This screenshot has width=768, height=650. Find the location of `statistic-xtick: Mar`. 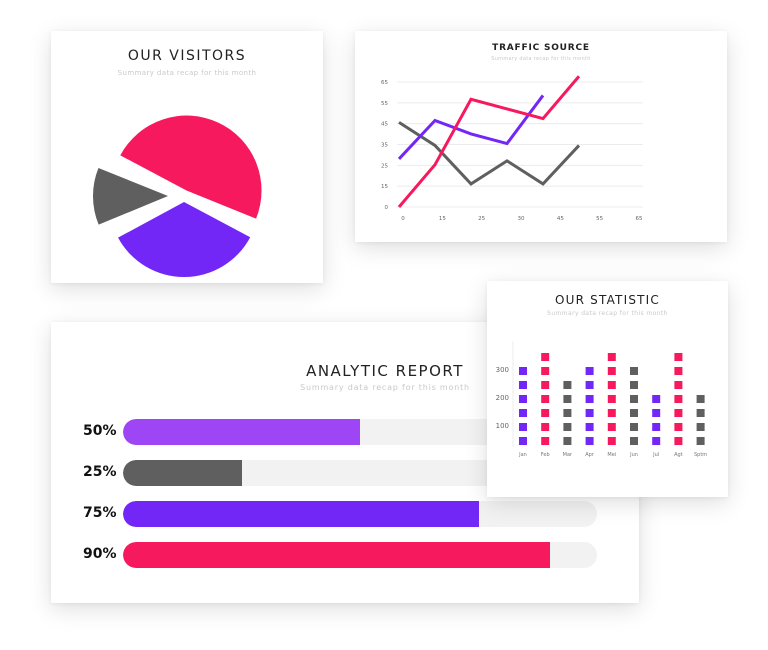

statistic-xtick: Mar is located at coordinates (568, 455).